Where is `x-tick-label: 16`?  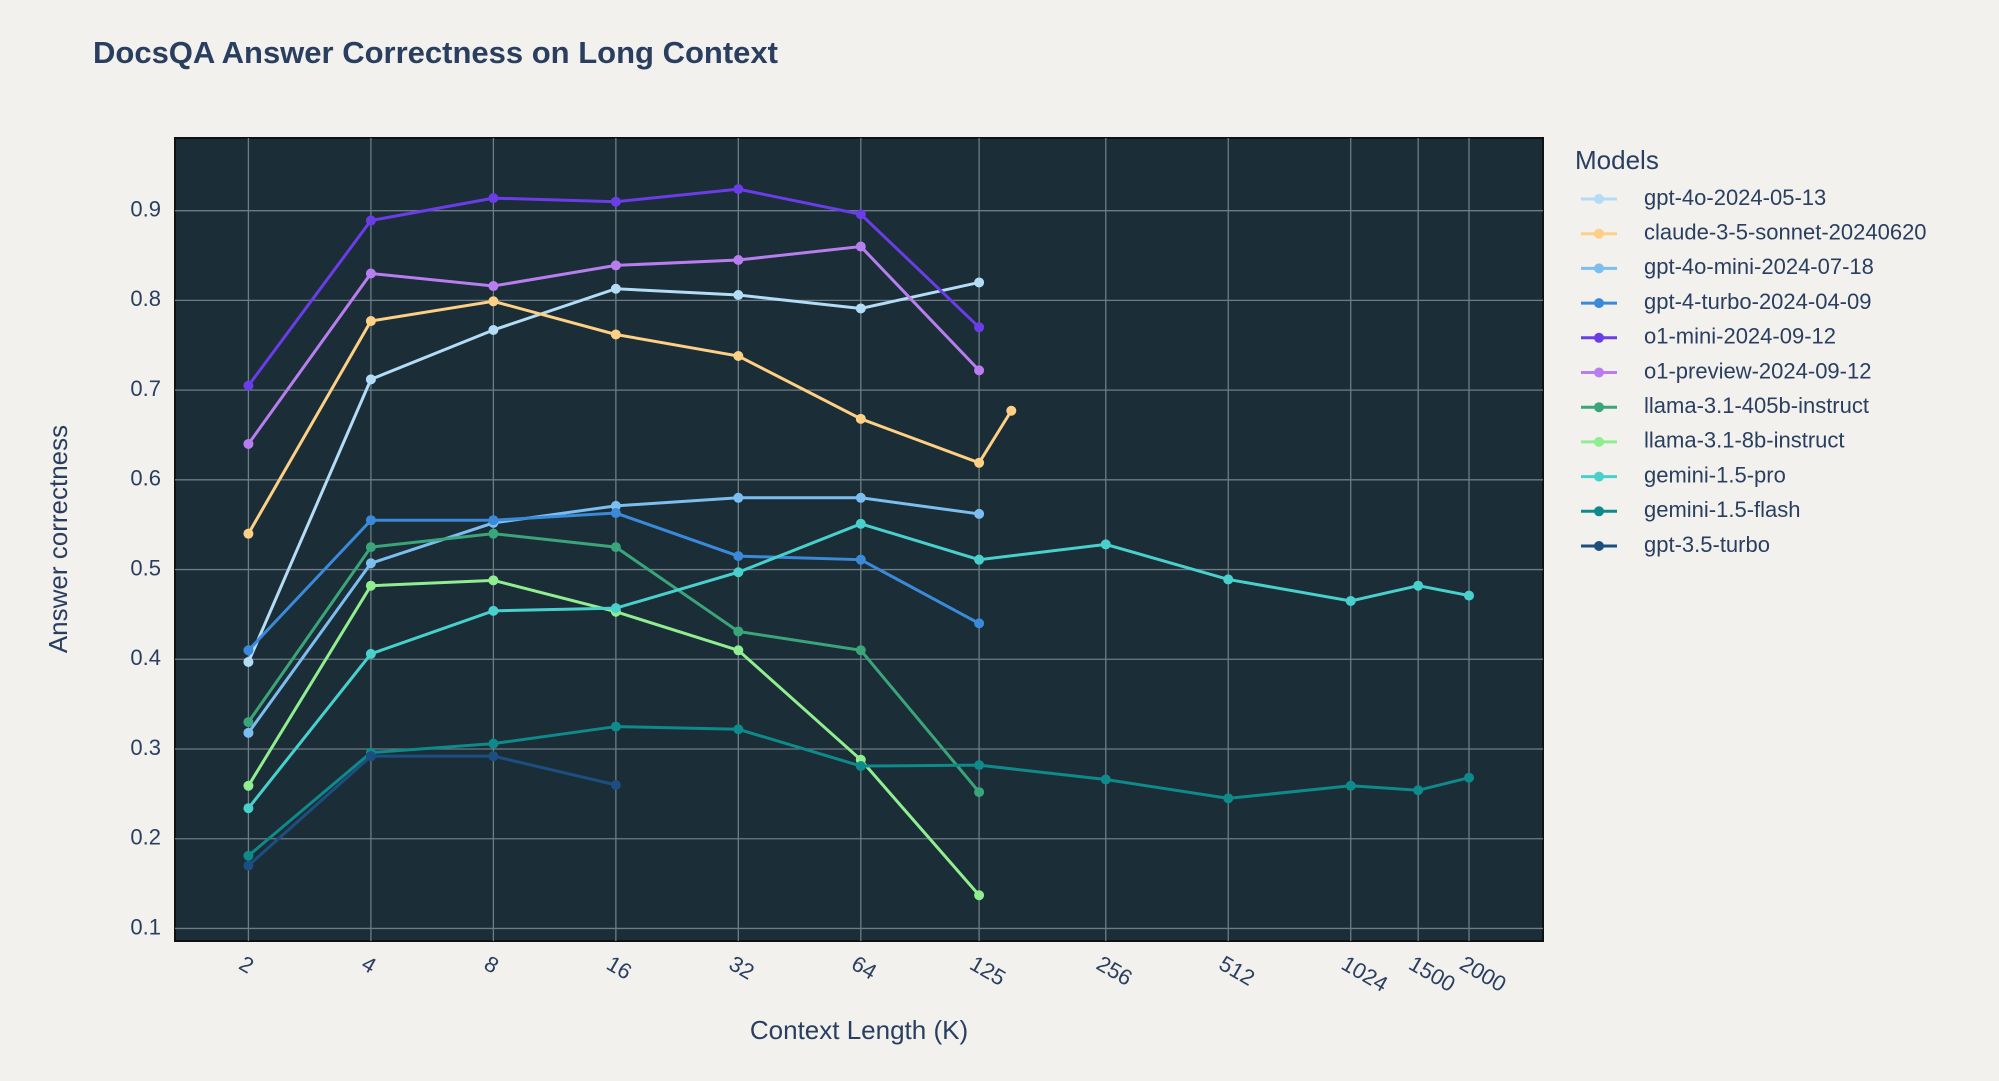 x-tick-label: 16 is located at coordinates (619, 968).